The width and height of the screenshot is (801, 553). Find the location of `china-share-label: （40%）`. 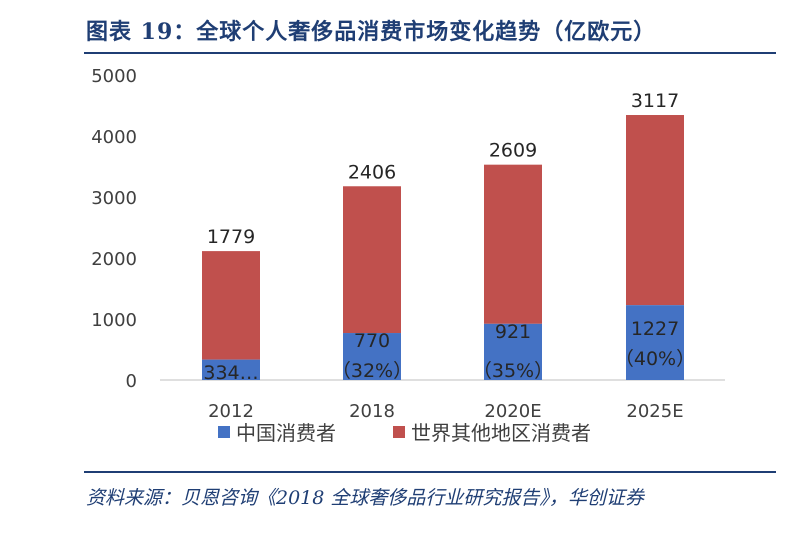

china-share-label: （40%） is located at coordinates (655, 359).